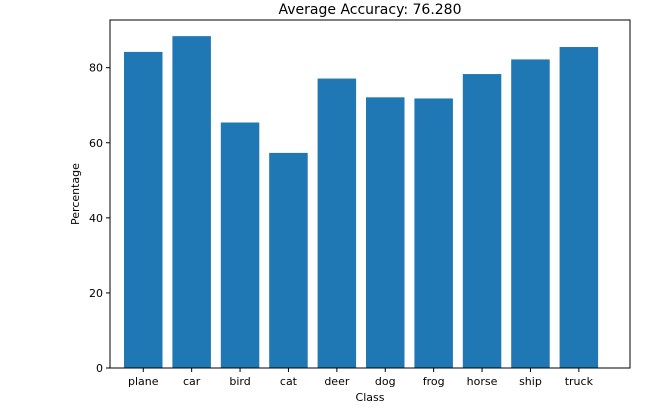 The width and height of the screenshot is (672, 415). What do you see at coordinates (288, 260) in the screenshot?
I see `bar-cat` at bounding box center [288, 260].